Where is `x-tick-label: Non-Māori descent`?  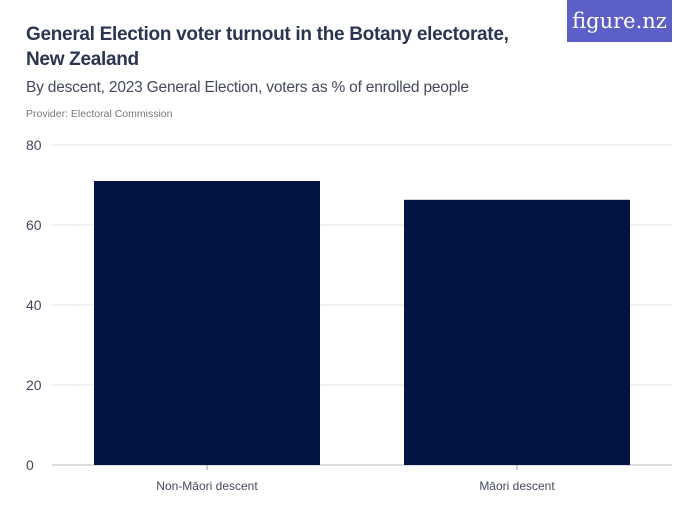 x-tick-label: Non-Māori descent is located at coordinates (207, 486).